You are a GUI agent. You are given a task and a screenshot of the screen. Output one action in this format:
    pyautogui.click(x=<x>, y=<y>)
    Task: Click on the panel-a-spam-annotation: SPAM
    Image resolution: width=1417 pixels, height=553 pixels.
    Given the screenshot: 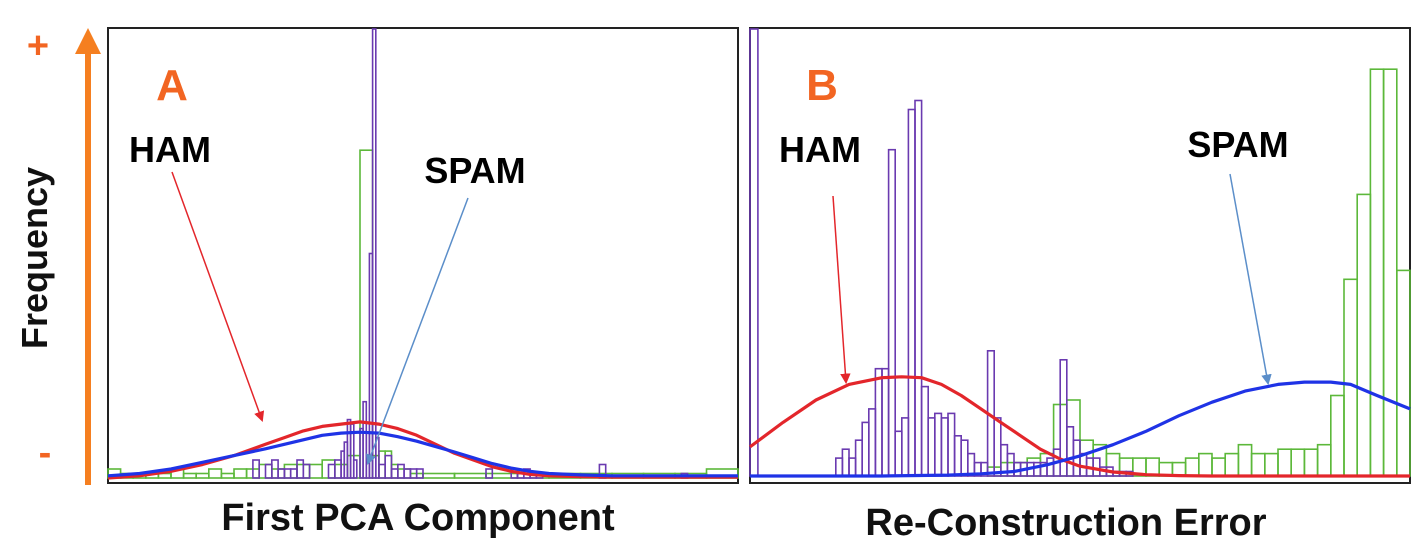 What is the action you would take?
    pyautogui.click(x=474, y=170)
    